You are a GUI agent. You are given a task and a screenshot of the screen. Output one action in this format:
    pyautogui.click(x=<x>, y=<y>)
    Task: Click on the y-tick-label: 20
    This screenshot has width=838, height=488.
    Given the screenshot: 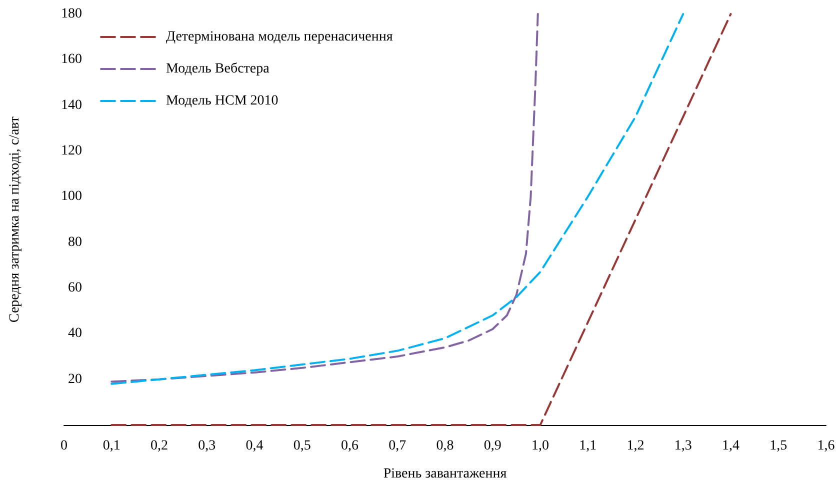 What is the action you would take?
    pyautogui.click(x=75, y=379)
    